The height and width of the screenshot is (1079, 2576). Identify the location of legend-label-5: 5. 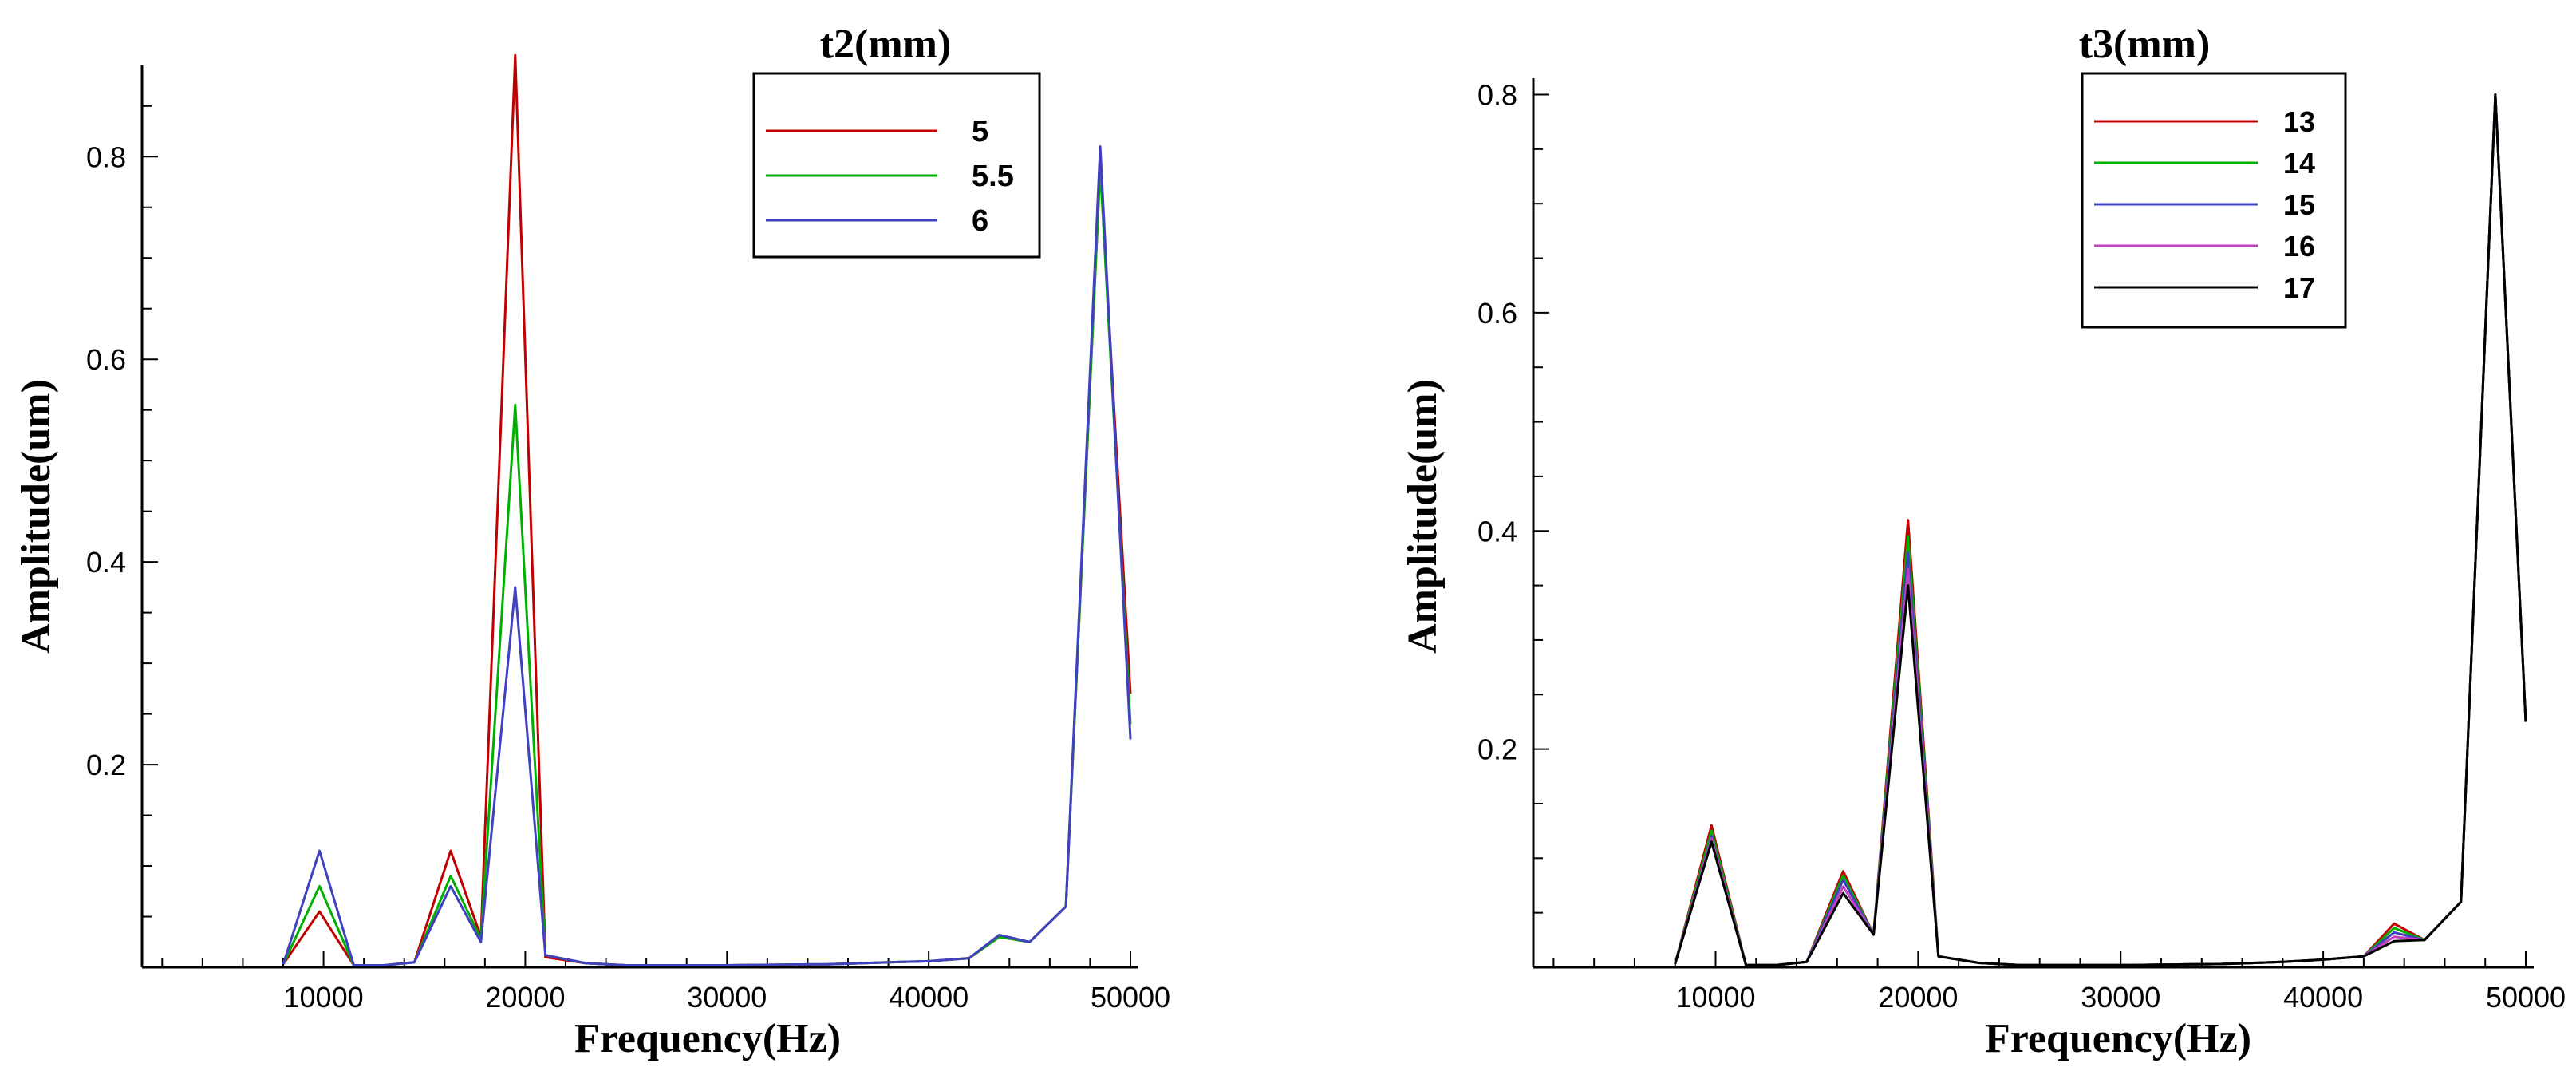
(980, 132).